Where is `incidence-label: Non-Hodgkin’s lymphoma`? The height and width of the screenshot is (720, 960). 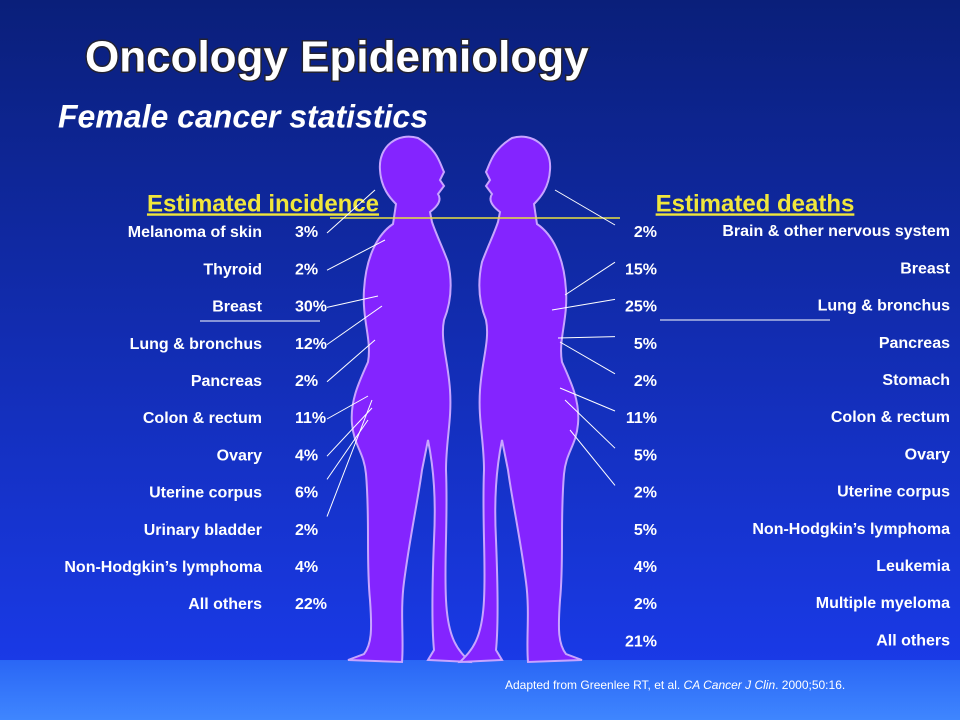
incidence-label: Non-Hodgkin’s lymphoma is located at coordinates (163, 567).